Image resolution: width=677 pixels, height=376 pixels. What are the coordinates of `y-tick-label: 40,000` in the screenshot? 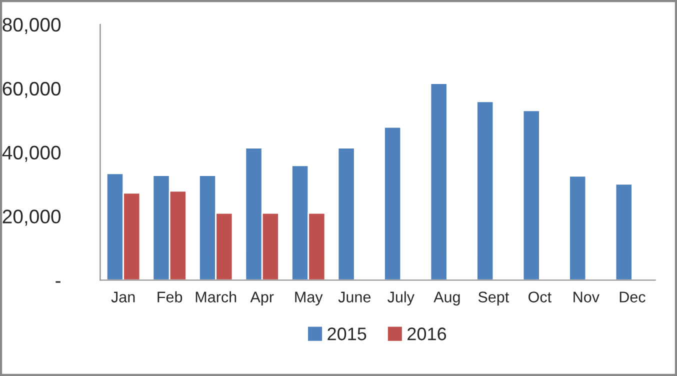 It's located at (31, 154).